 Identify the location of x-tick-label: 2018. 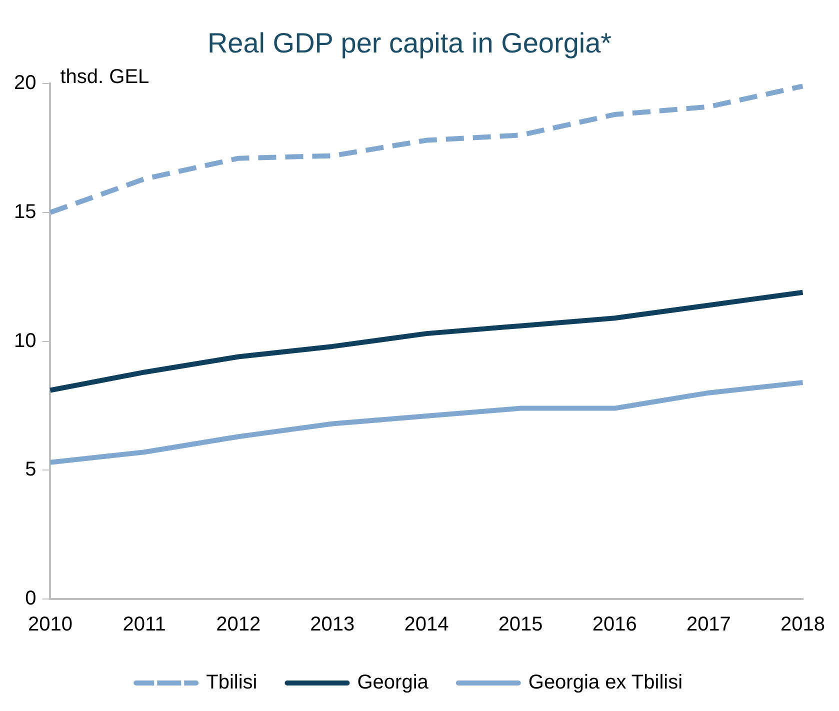
(803, 625).